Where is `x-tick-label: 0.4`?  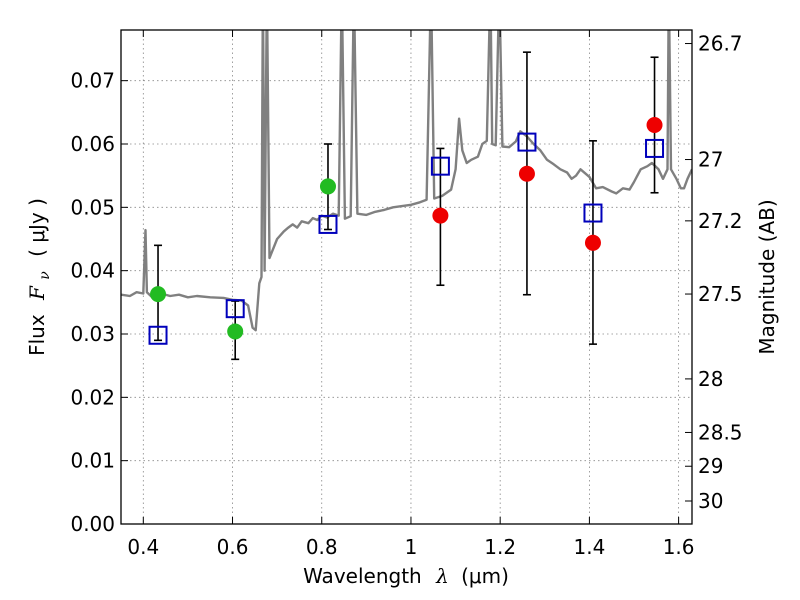
x-tick-label: 0.4 is located at coordinates (143, 547).